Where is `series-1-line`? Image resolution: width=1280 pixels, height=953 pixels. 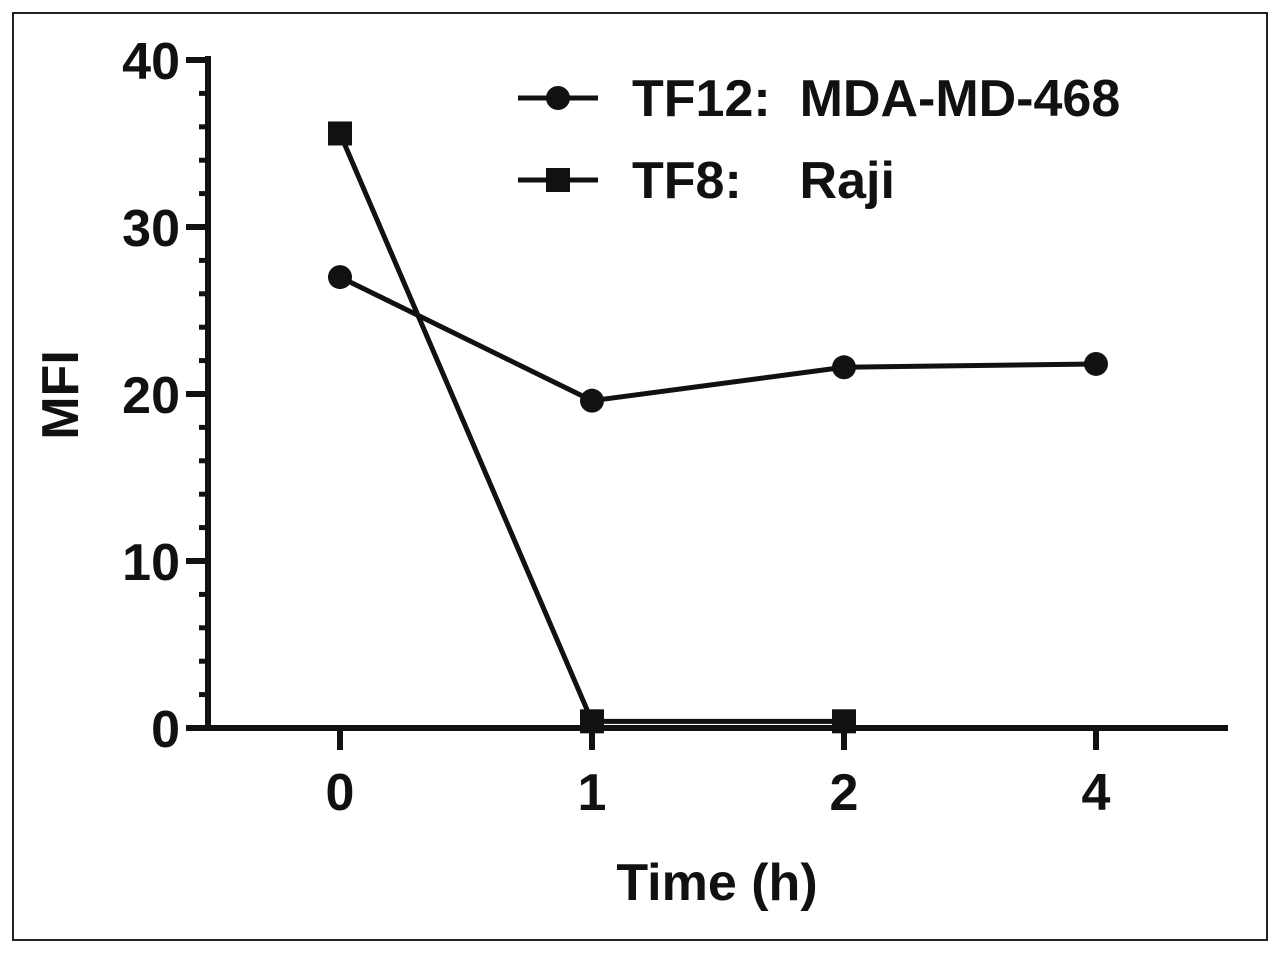
series-1-line is located at coordinates (717, 339).